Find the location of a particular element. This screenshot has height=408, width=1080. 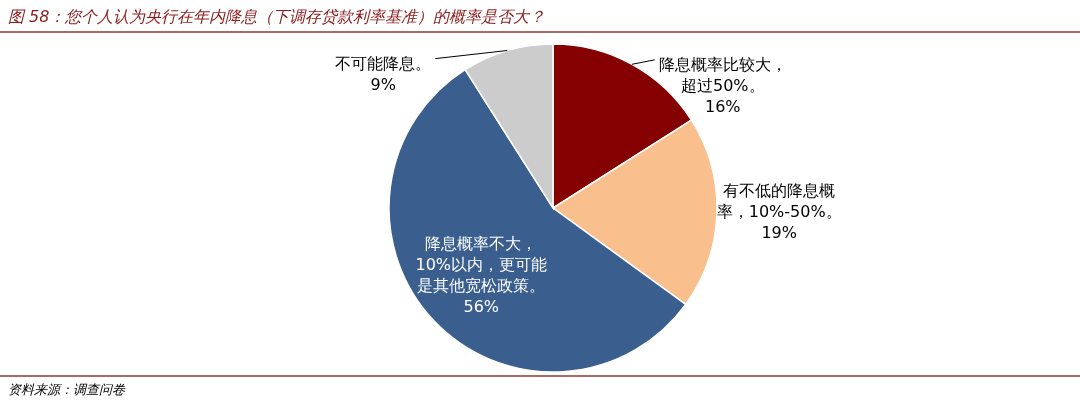

data-label: 19% is located at coordinates (779, 233).